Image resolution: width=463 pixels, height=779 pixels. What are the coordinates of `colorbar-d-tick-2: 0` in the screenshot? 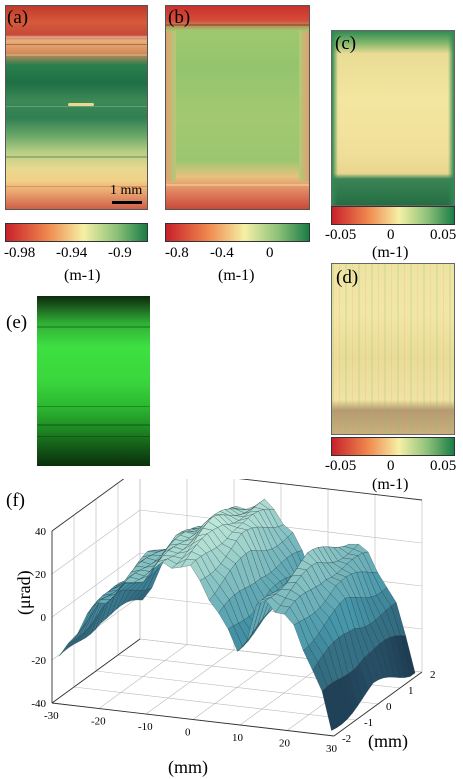 It's located at (391, 466).